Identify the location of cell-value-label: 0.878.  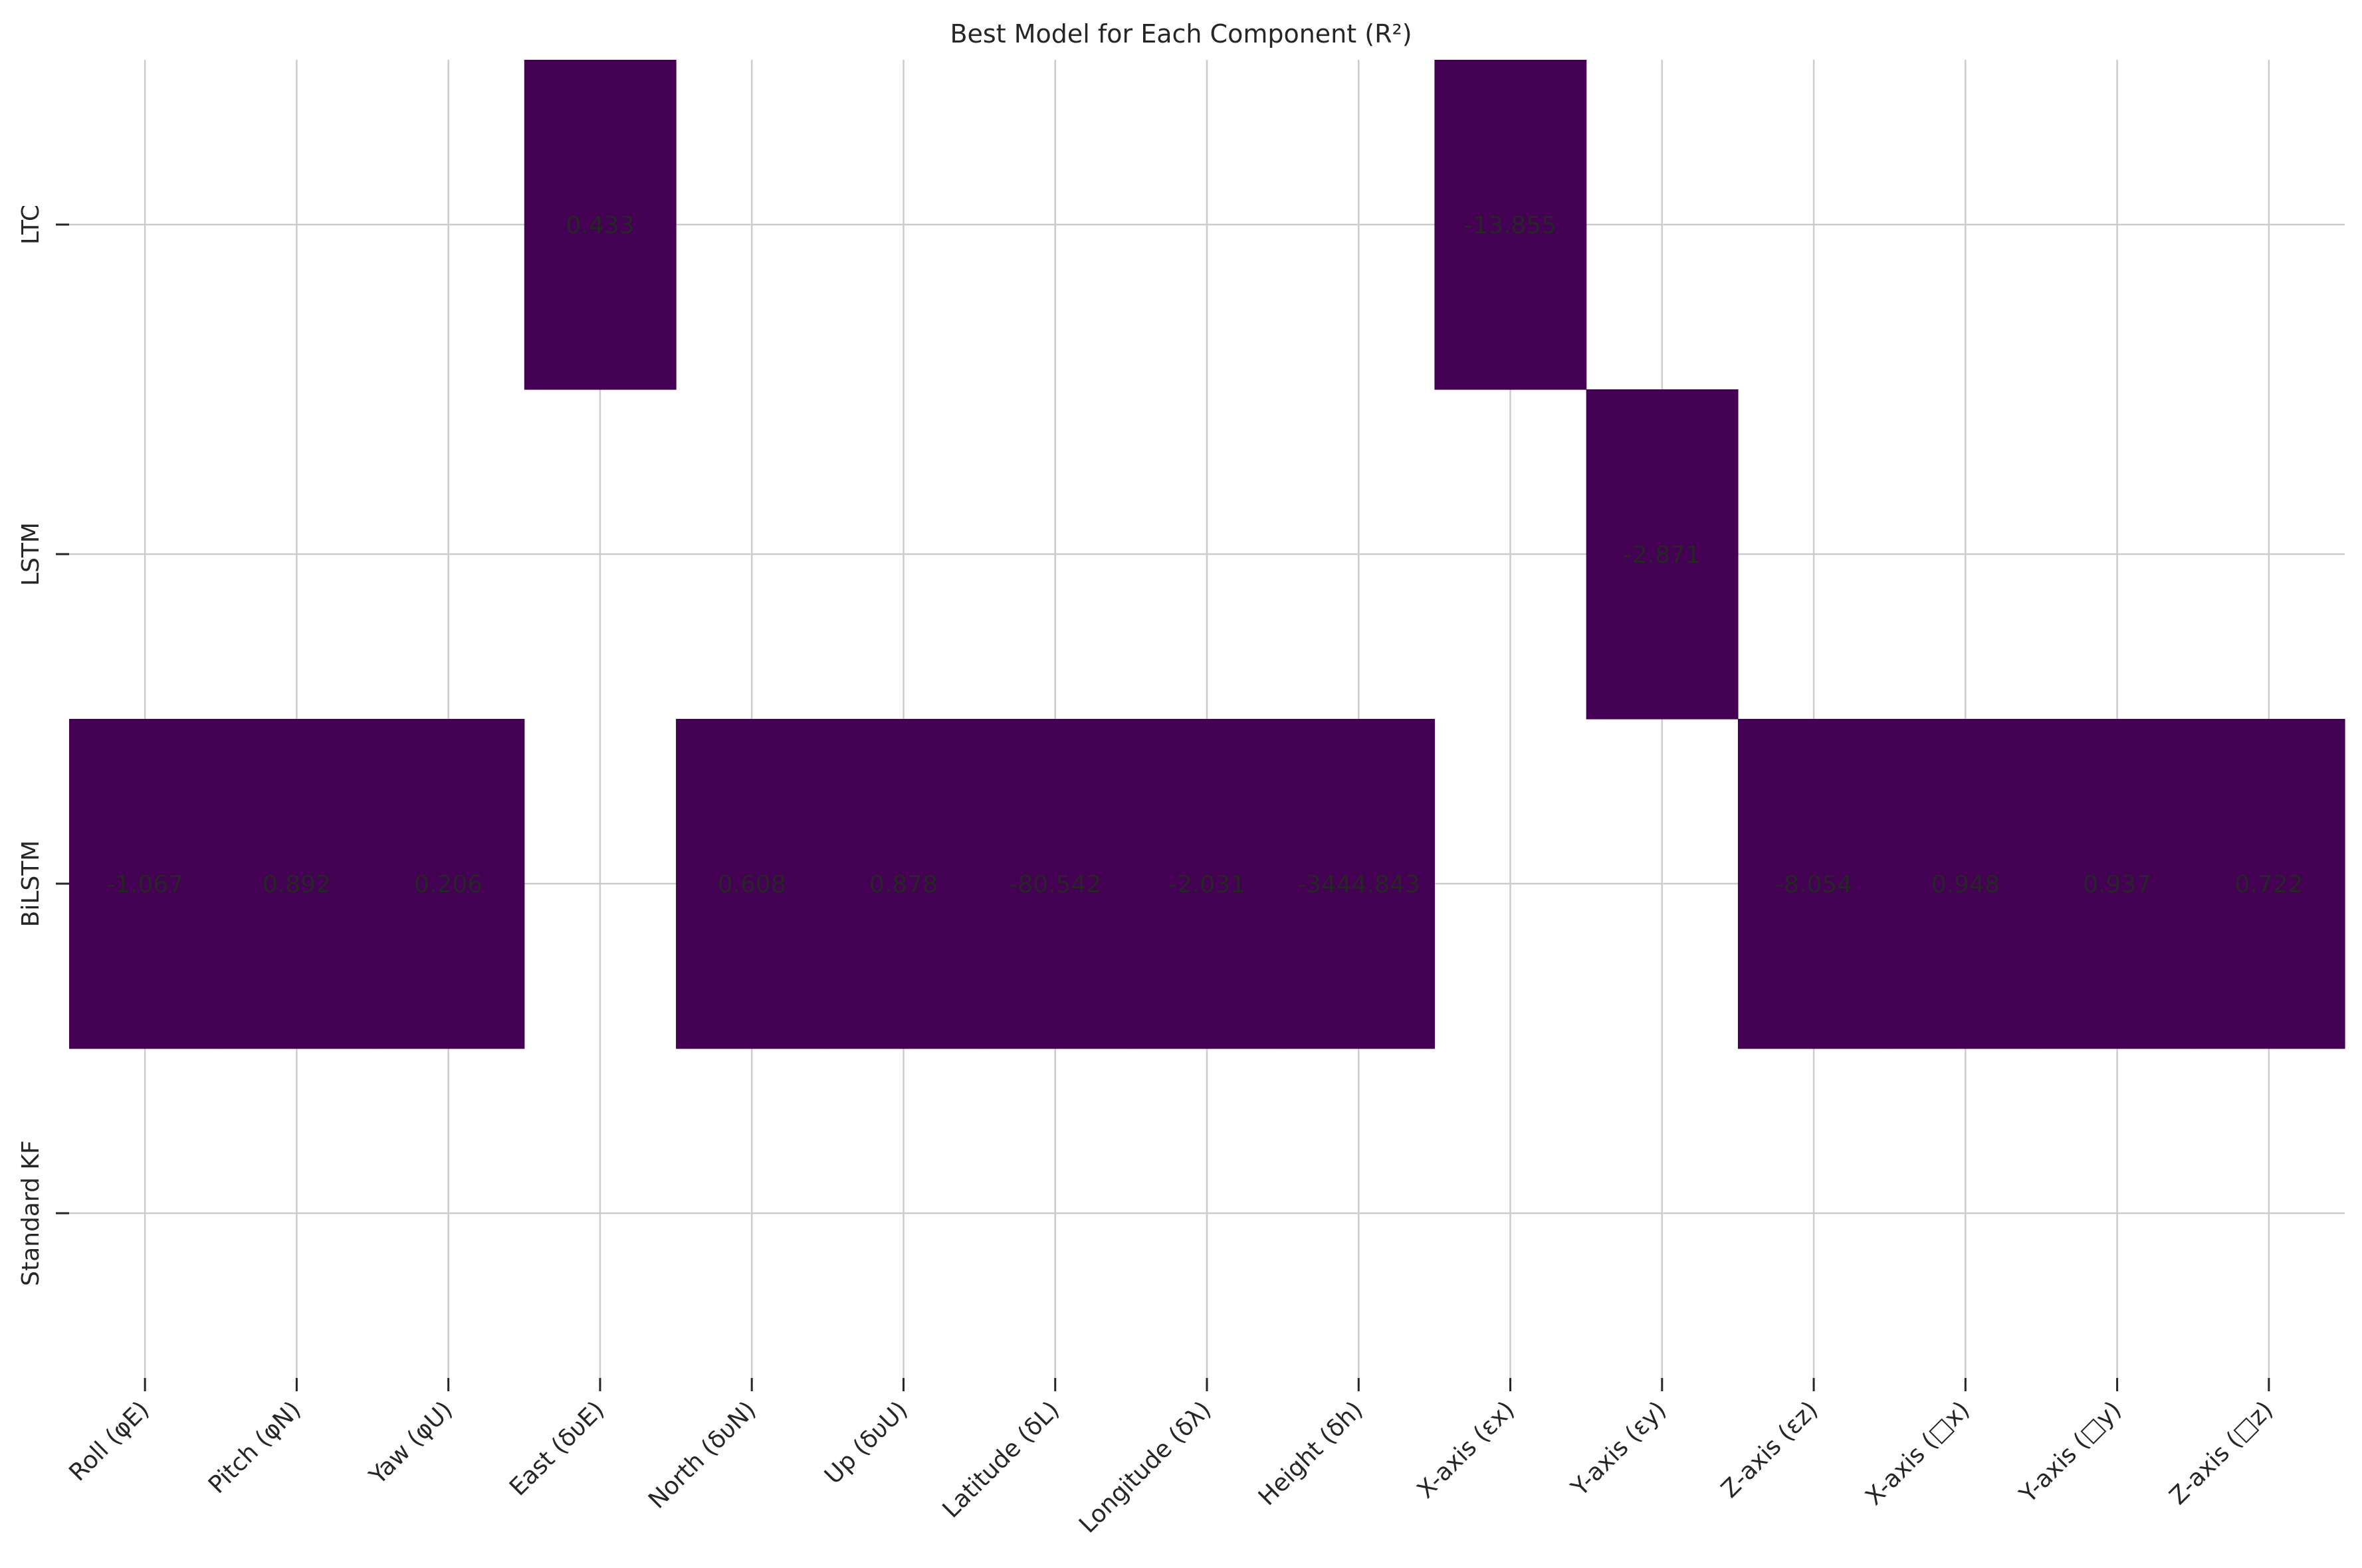
(903, 884).